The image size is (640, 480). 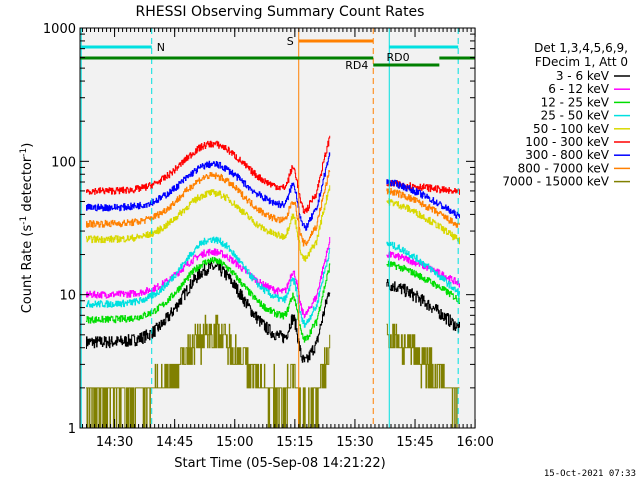 What do you see at coordinates (279, 463) in the screenshot?
I see `x-axis-label: Start Time (05-Sep-08 14:21:22)` at bounding box center [279, 463].